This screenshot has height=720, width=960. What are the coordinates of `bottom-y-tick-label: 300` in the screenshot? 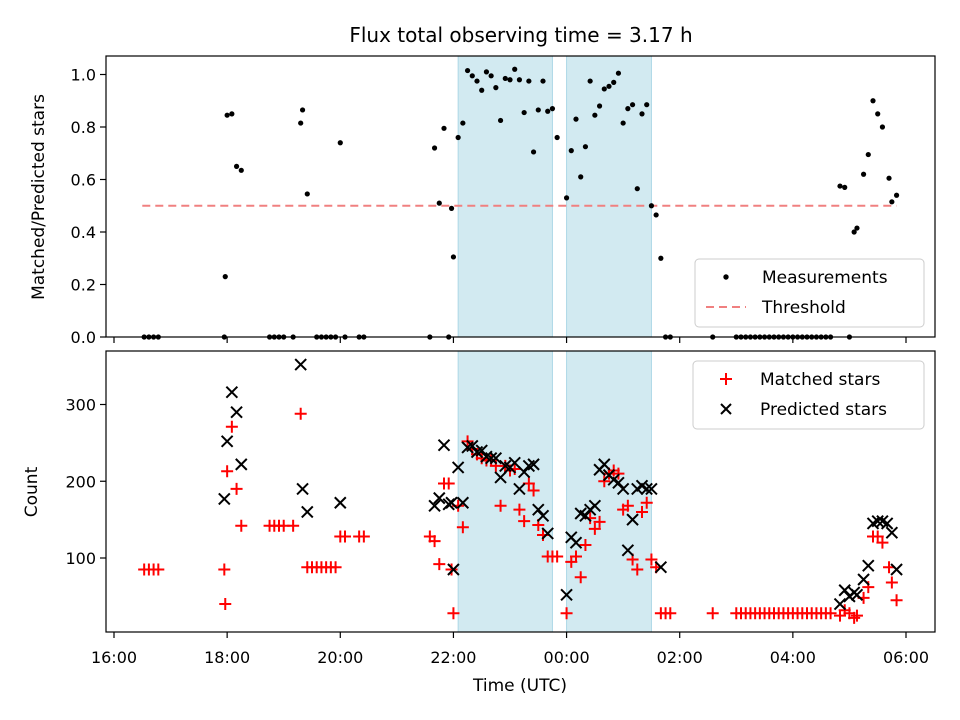 It's located at (80, 405).